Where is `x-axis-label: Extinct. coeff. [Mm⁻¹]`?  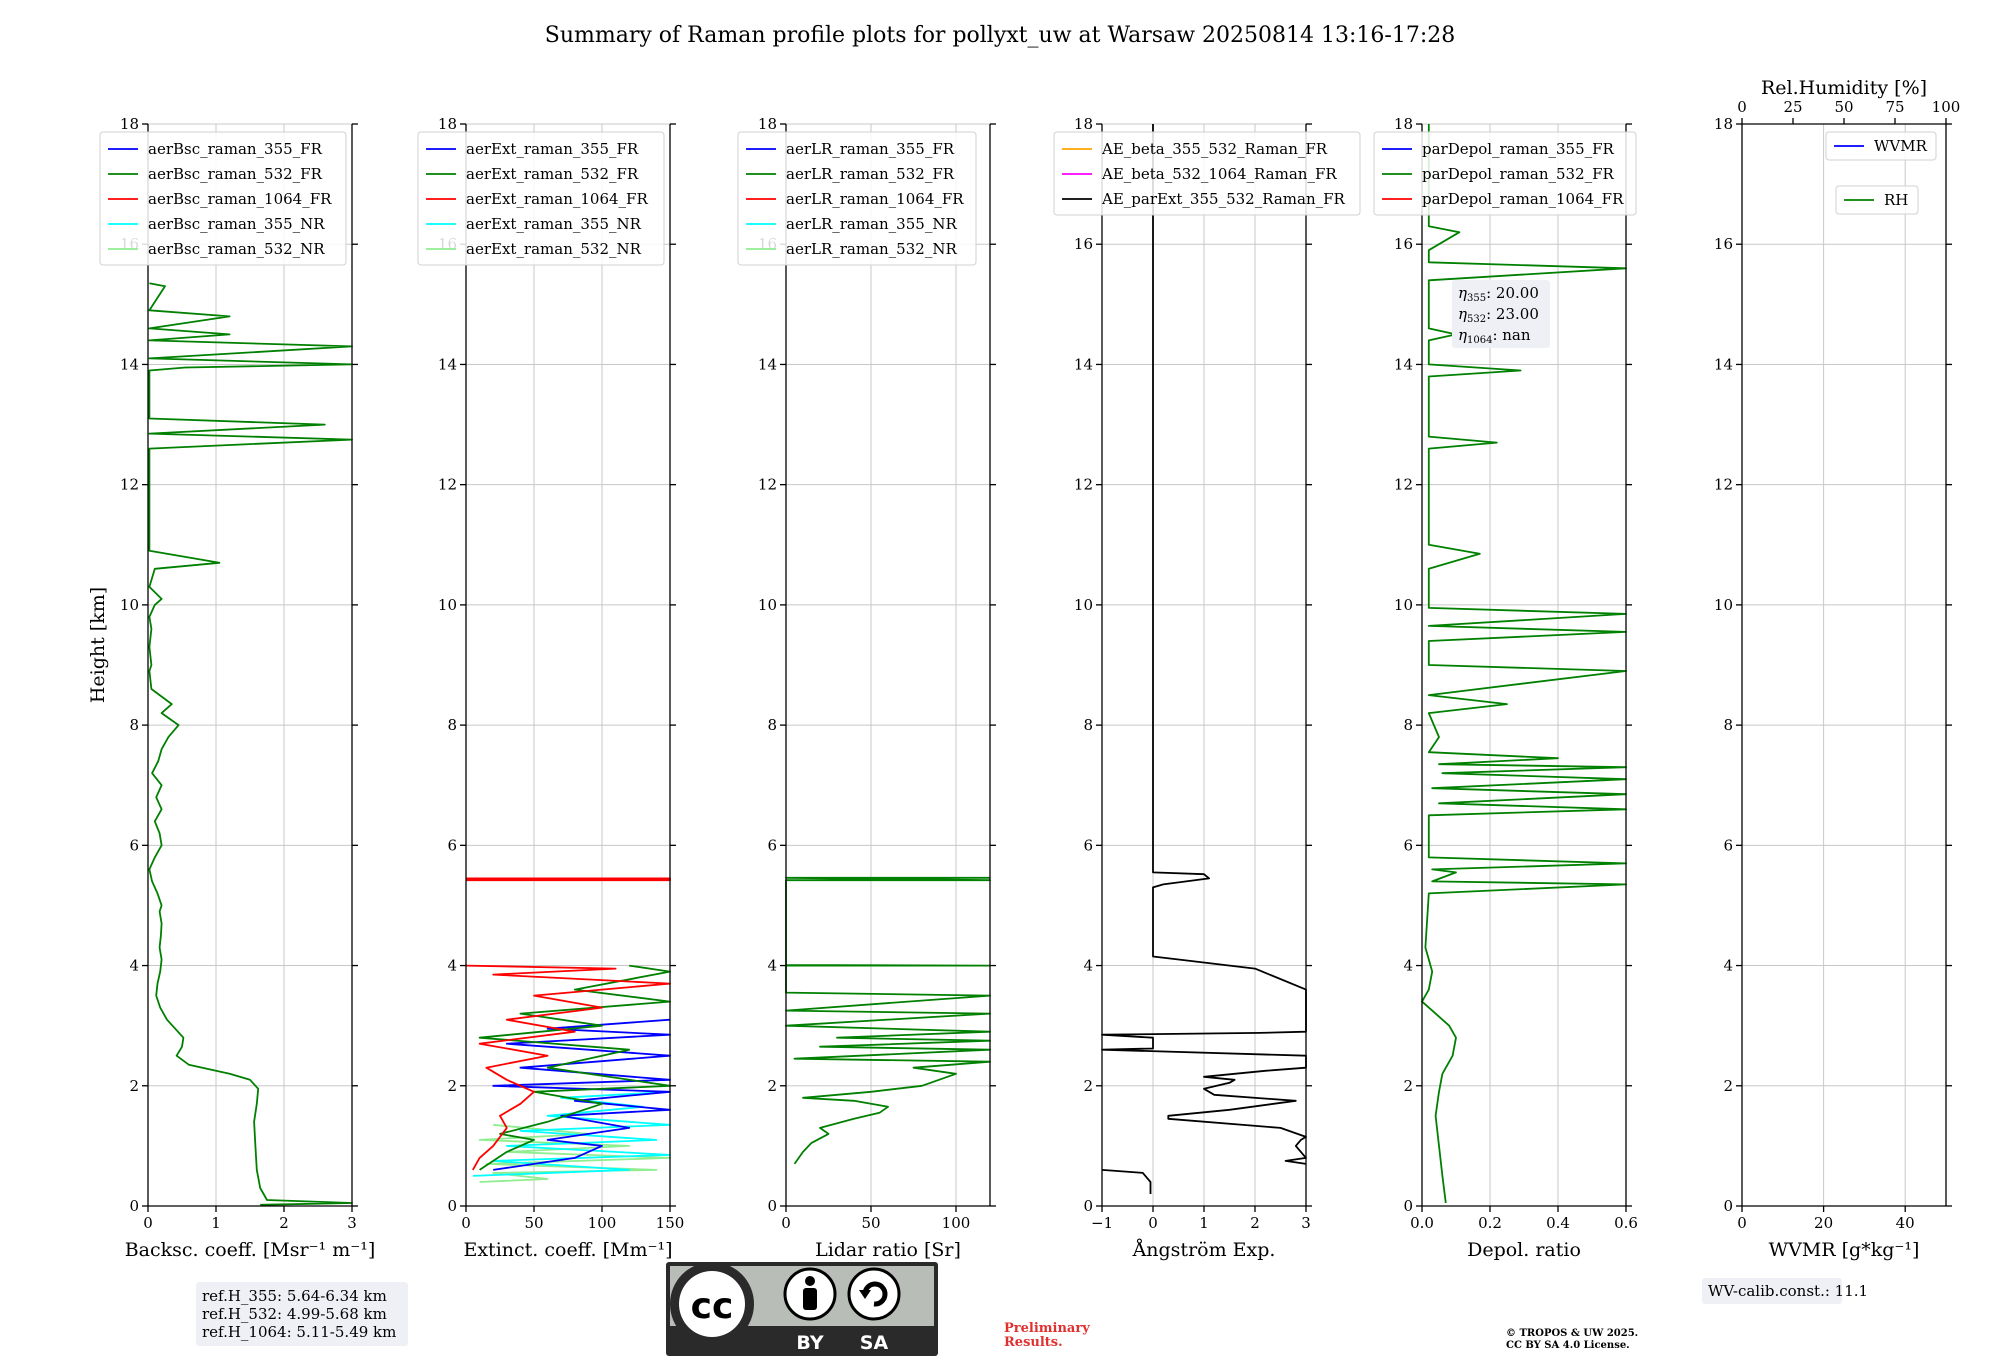
x-axis-label: Extinct. coeff. [Mm⁻¹] is located at coordinates (567, 1250).